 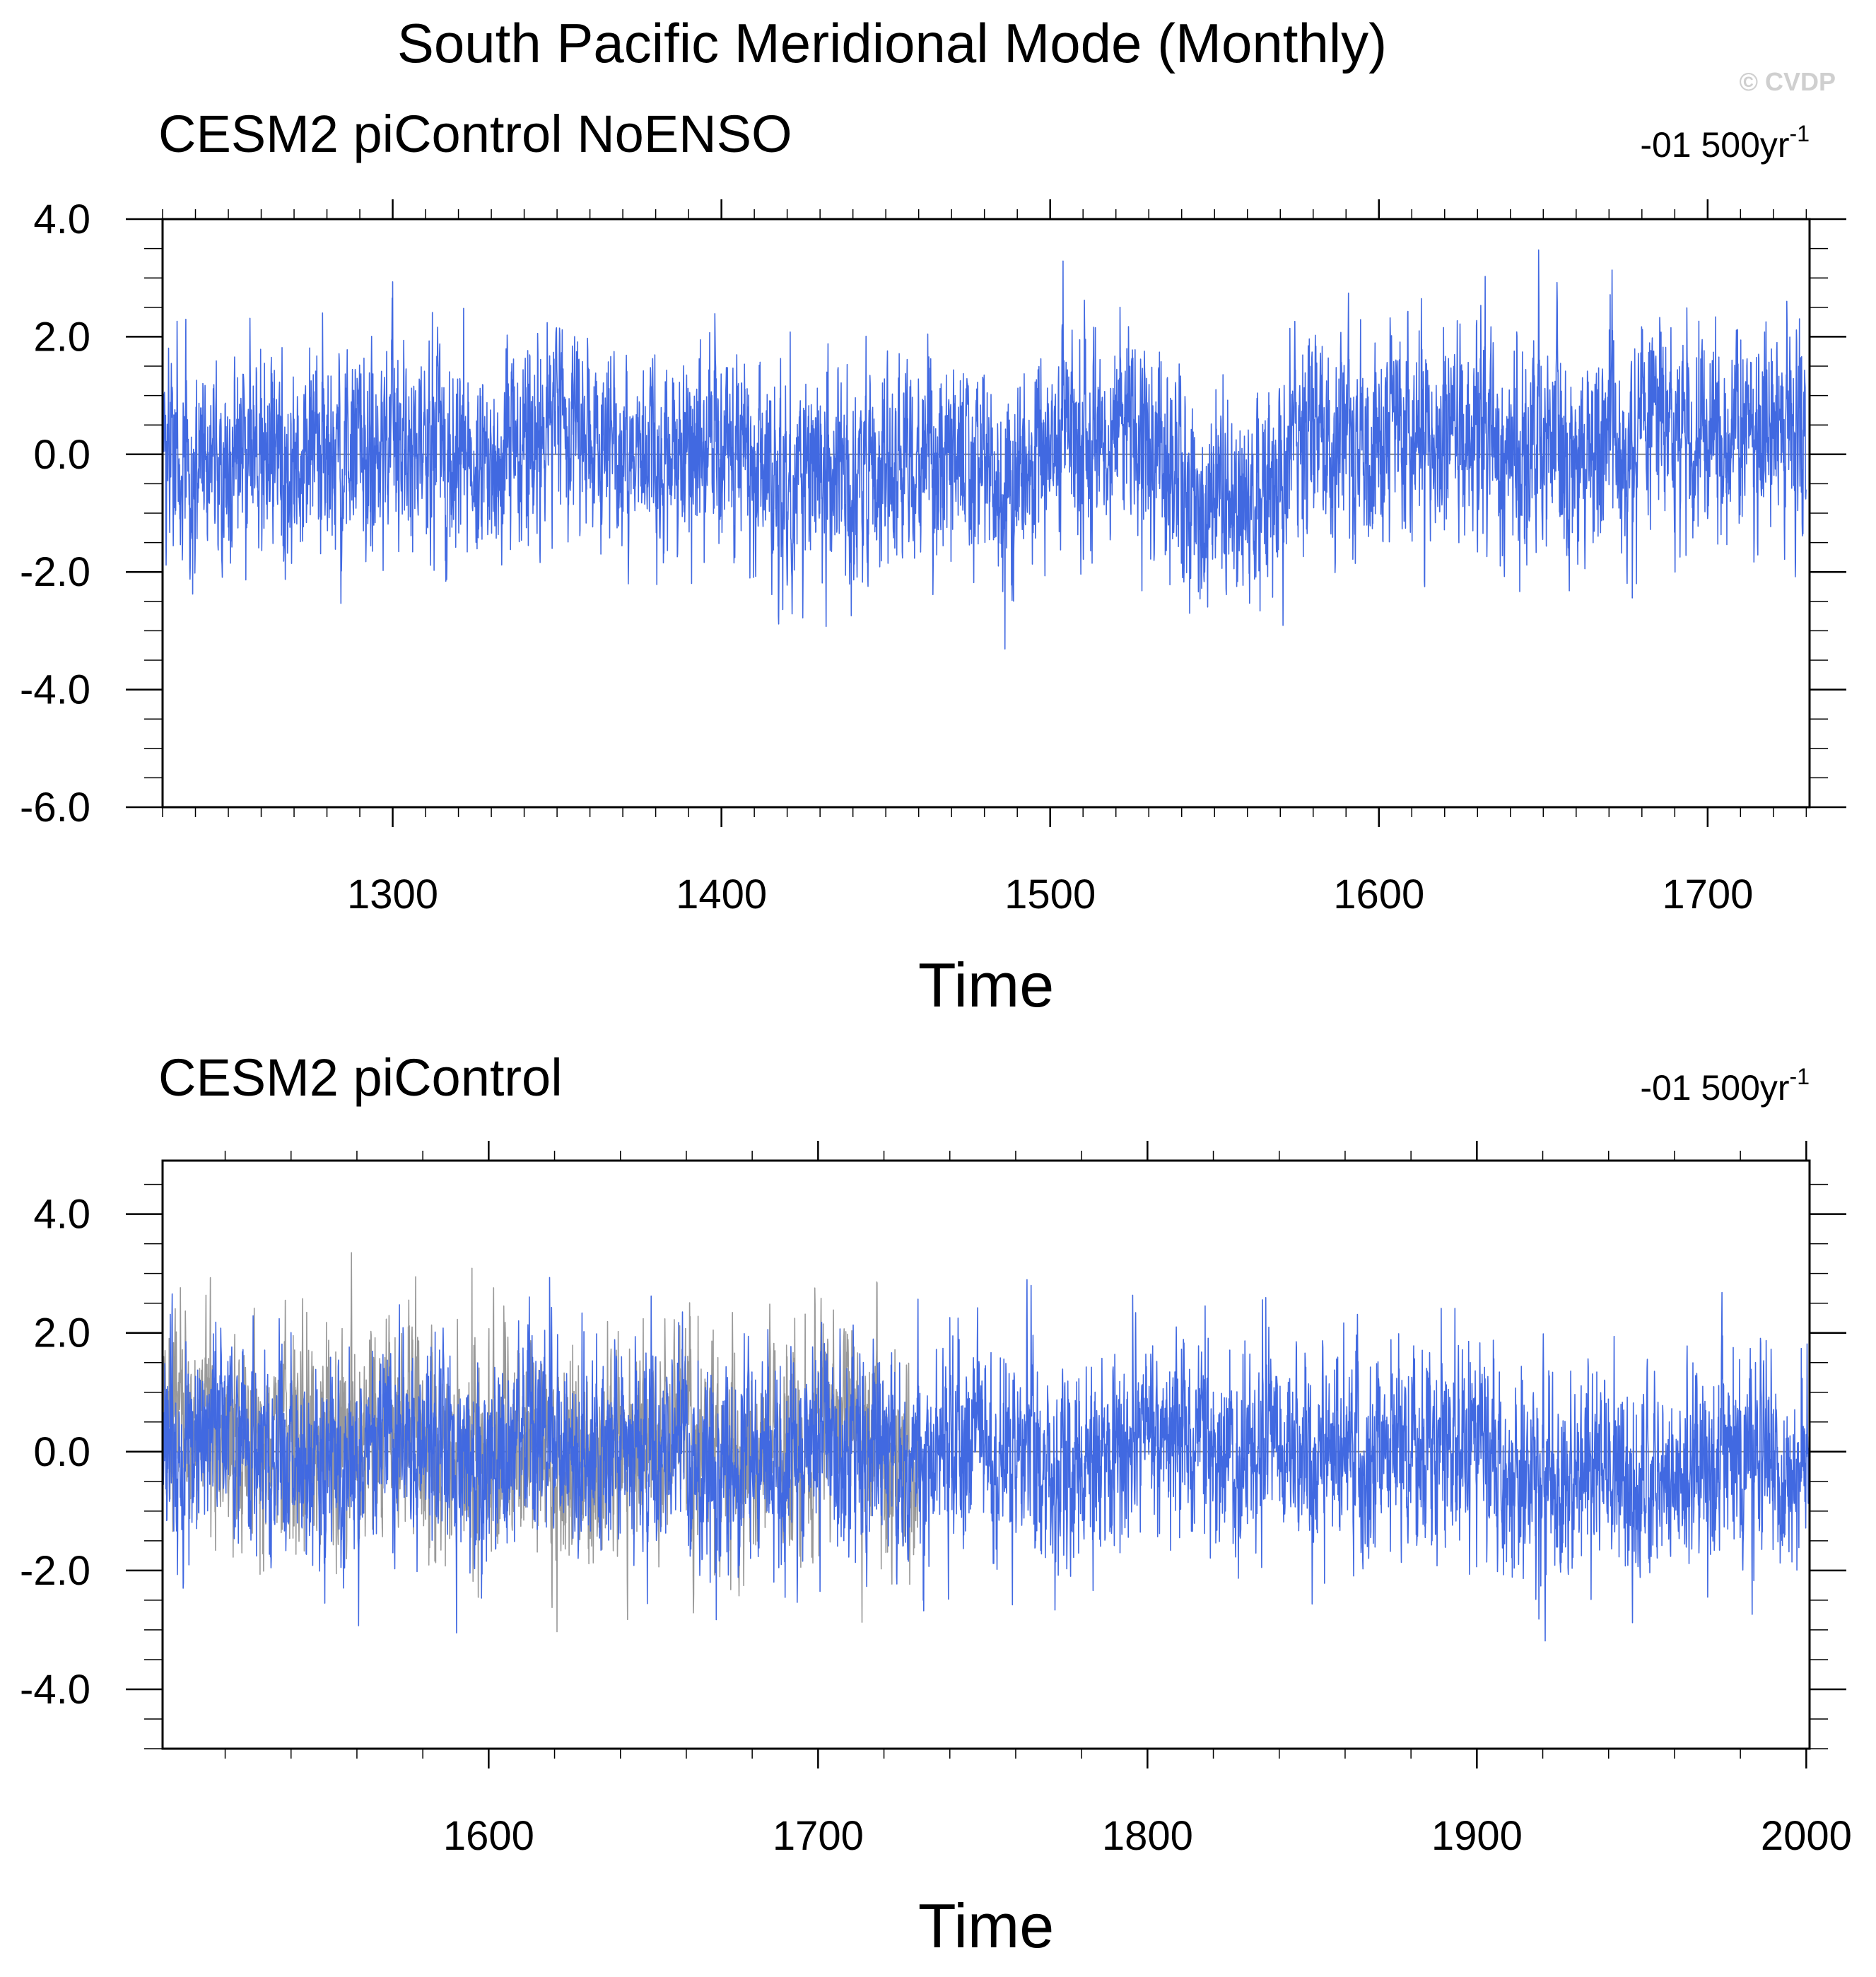 I want to click on panel-noenso-subtitle-sup: -1, so click(x=1800, y=133).